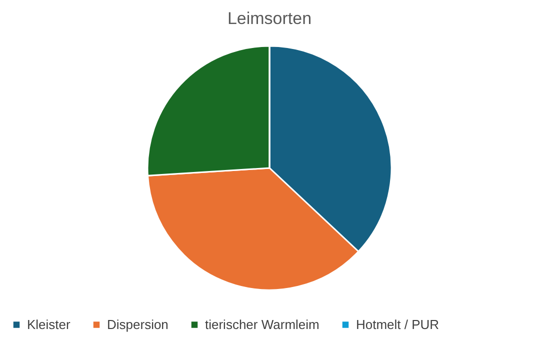  Describe the element at coordinates (137, 324) in the screenshot. I see `legend-label: Dispersion` at that location.